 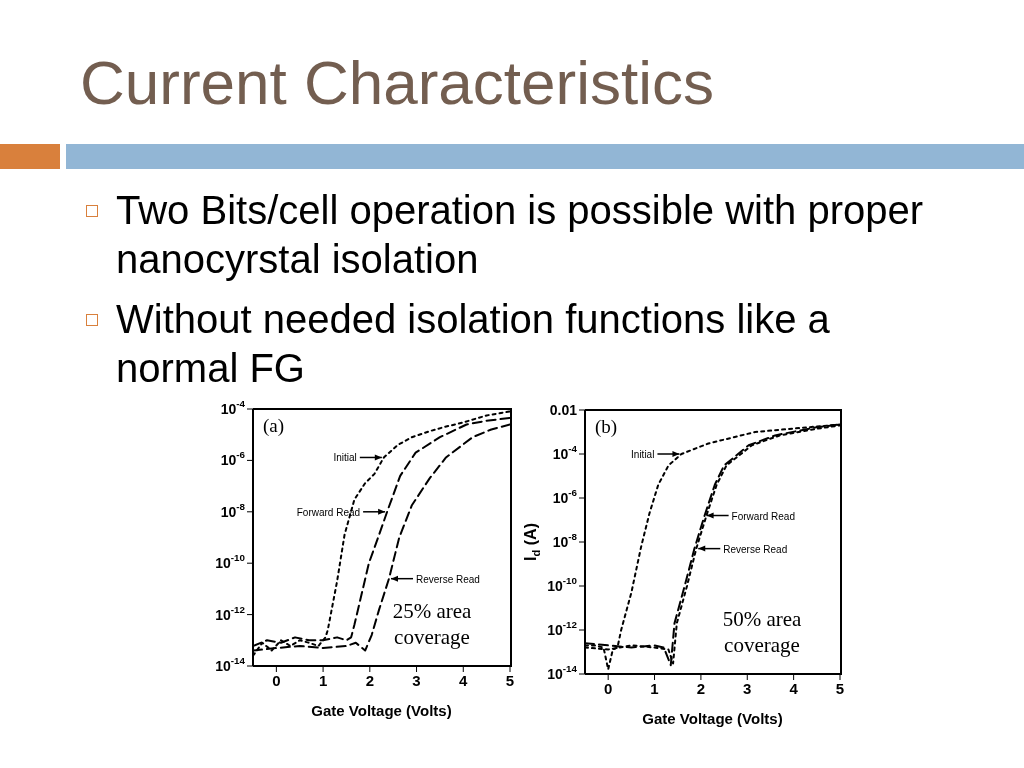 I want to click on text: Without needed isolation functions like a normal FG, so click(x=473, y=344).